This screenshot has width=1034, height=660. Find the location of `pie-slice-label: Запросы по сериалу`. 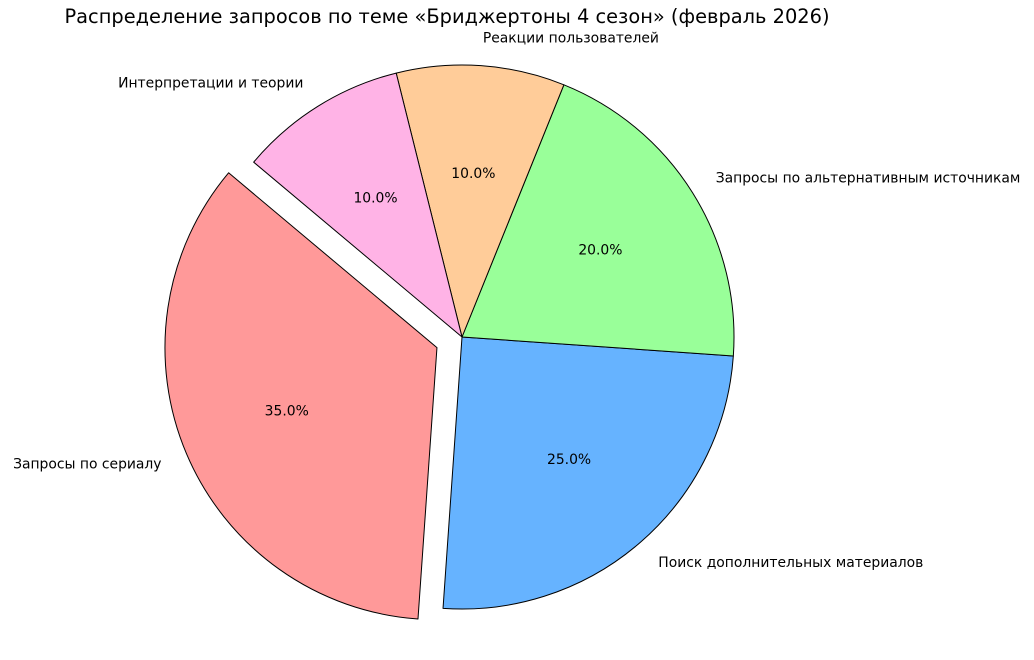

pie-slice-label: Запросы по сериалу is located at coordinates (87, 465).